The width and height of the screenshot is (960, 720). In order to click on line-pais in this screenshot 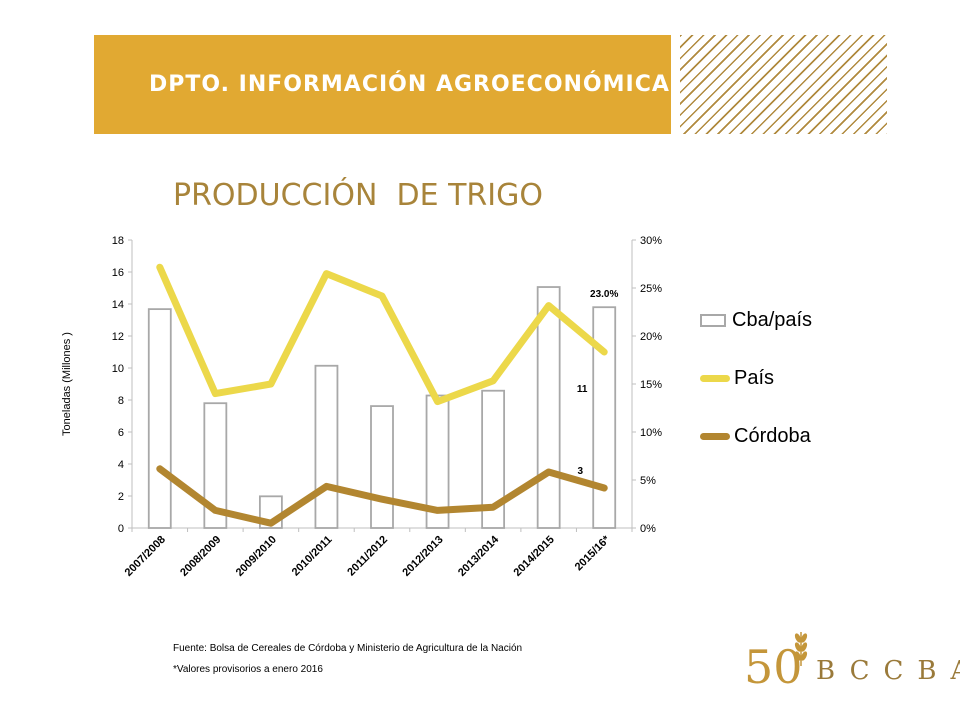, I will do `click(382, 334)`.